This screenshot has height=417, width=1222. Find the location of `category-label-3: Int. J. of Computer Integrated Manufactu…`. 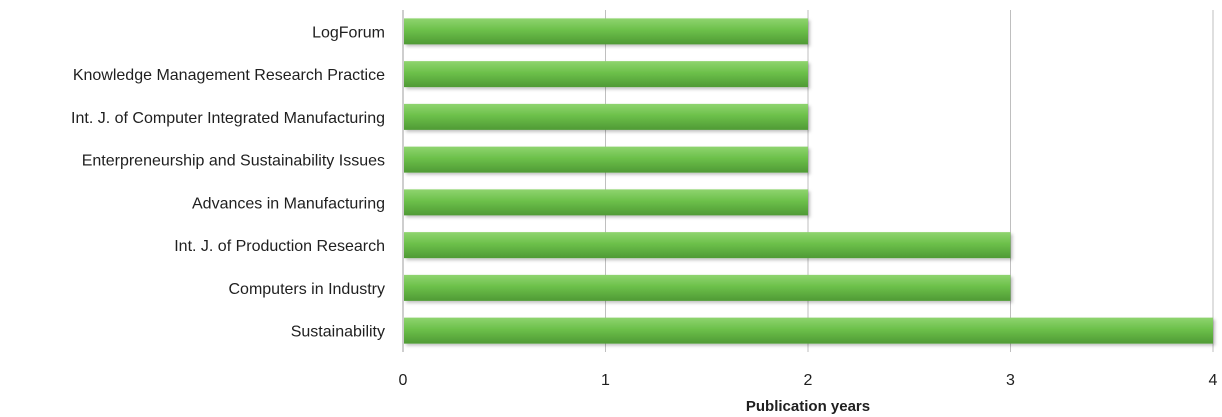

category-label-3: Int. J. of Computer Integrated Manufactu… is located at coordinates (228, 118).